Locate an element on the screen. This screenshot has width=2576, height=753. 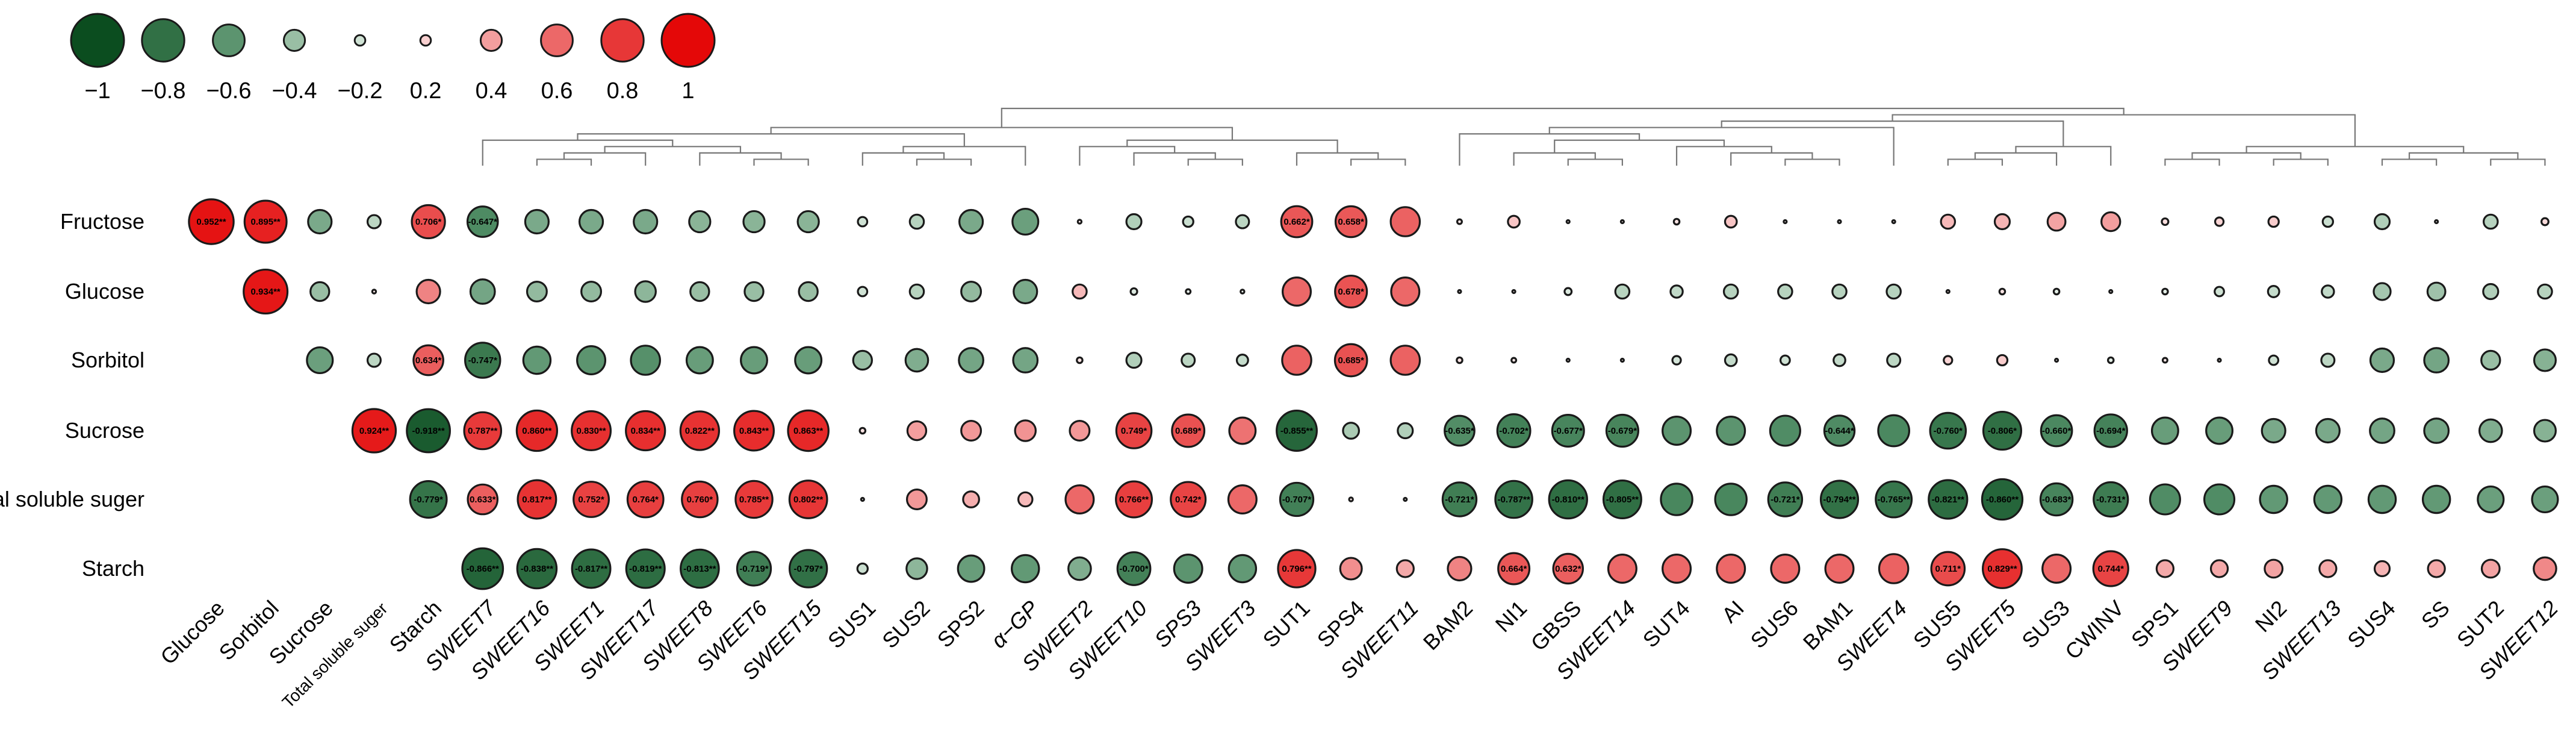
correlation-label: -0.647* is located at coordinates (483, 222).